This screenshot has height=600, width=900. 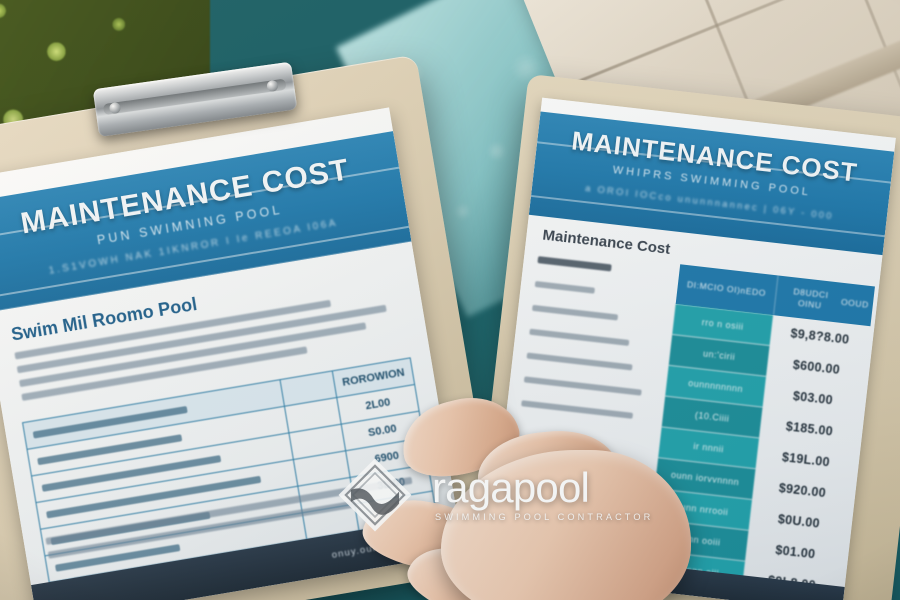 I want to click on ragapool-diamond-wave-logo-icon, so click(x=375, y=495).